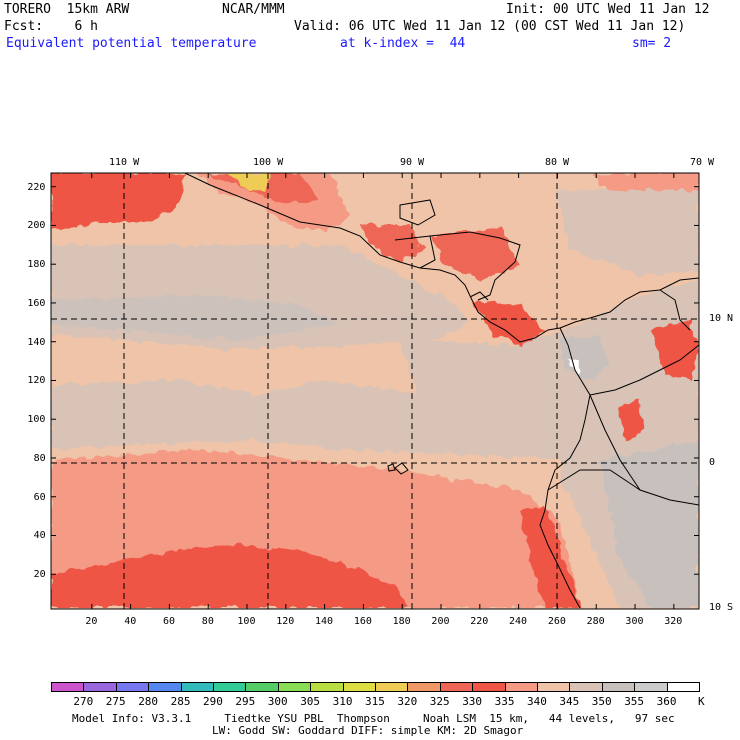 Image resolution: width=740 pixels, height=740 pixels. What do you see at coordinates (537, 701) in the screenshot?
I see `colorbar-label: 340` at bounding box center [537, 701].